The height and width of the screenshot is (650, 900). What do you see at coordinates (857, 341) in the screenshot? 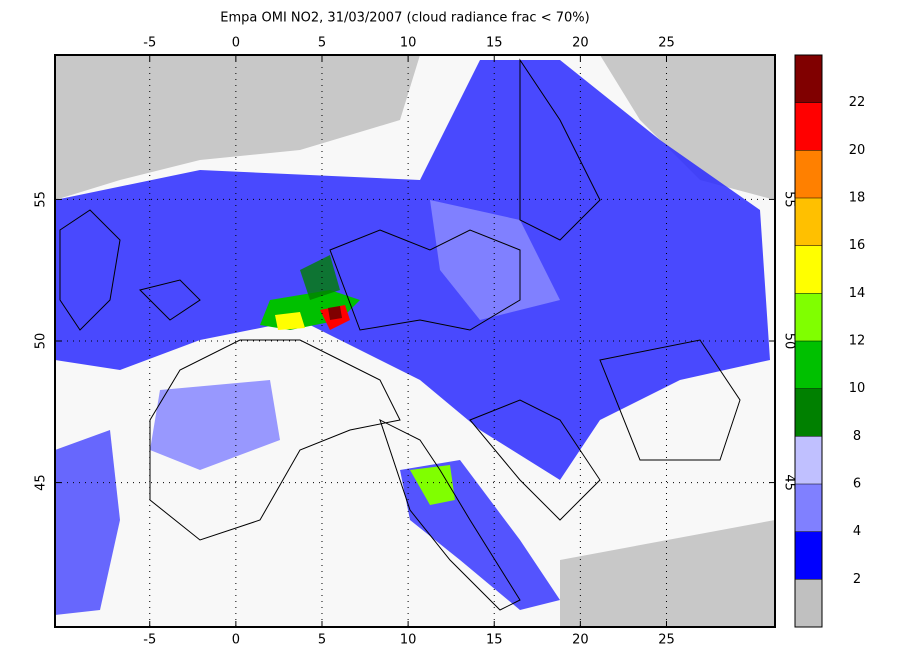
I see `colorbar-tick-label: 12` at bounding box center [857, 341].